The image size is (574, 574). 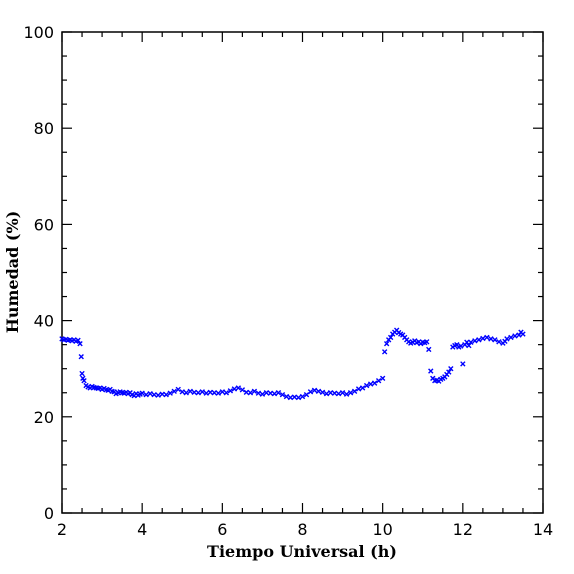 What do you see at coordinates (49, 513) in the screenshot?
I see `y-tick-label: 0` at bounding box center [49, 513].